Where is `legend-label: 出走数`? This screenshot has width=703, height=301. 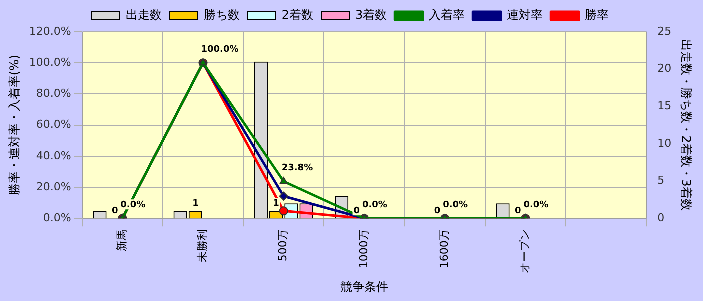
legend-label: 出走数 is located at coordinates (144, 15).